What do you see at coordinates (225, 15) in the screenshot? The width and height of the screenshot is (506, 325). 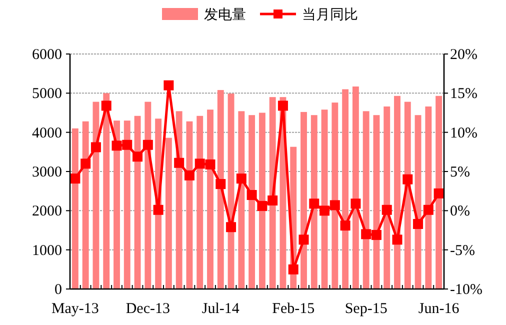 I see `legend-label: 发电量` at bounding box center [225, 15].